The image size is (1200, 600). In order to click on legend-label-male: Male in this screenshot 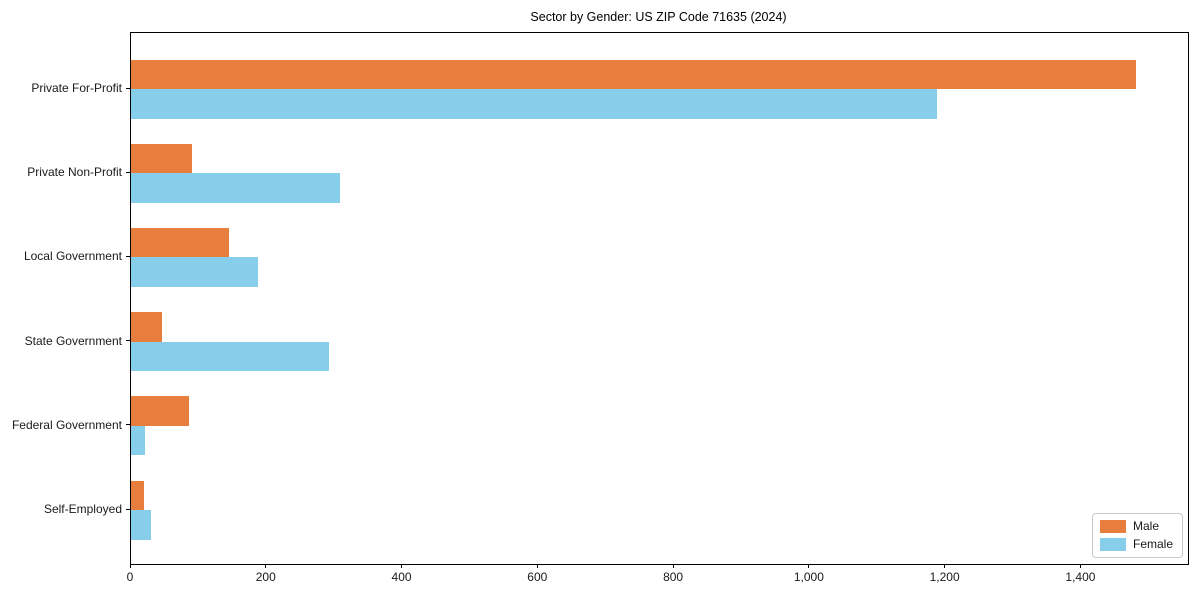, I will do `click(1145, 526)`.